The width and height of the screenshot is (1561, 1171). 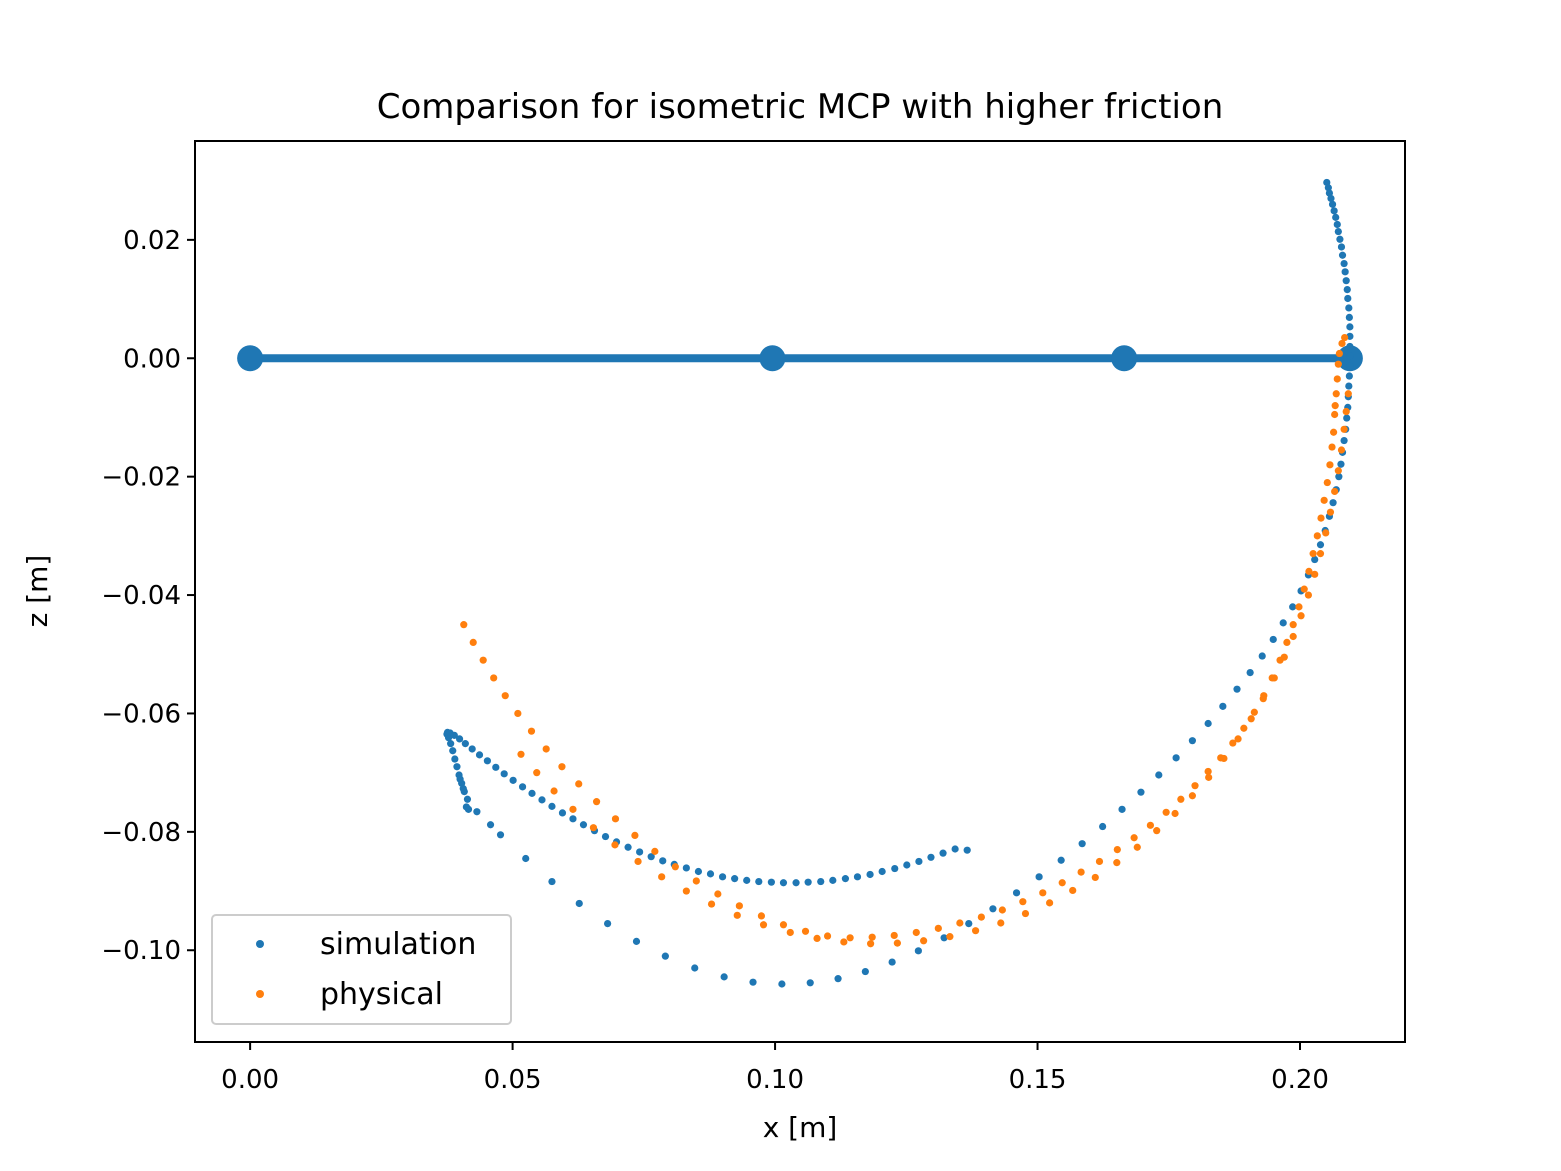 I want to click on y-tick-label-6: −0.10, so click(x=141, y=951).